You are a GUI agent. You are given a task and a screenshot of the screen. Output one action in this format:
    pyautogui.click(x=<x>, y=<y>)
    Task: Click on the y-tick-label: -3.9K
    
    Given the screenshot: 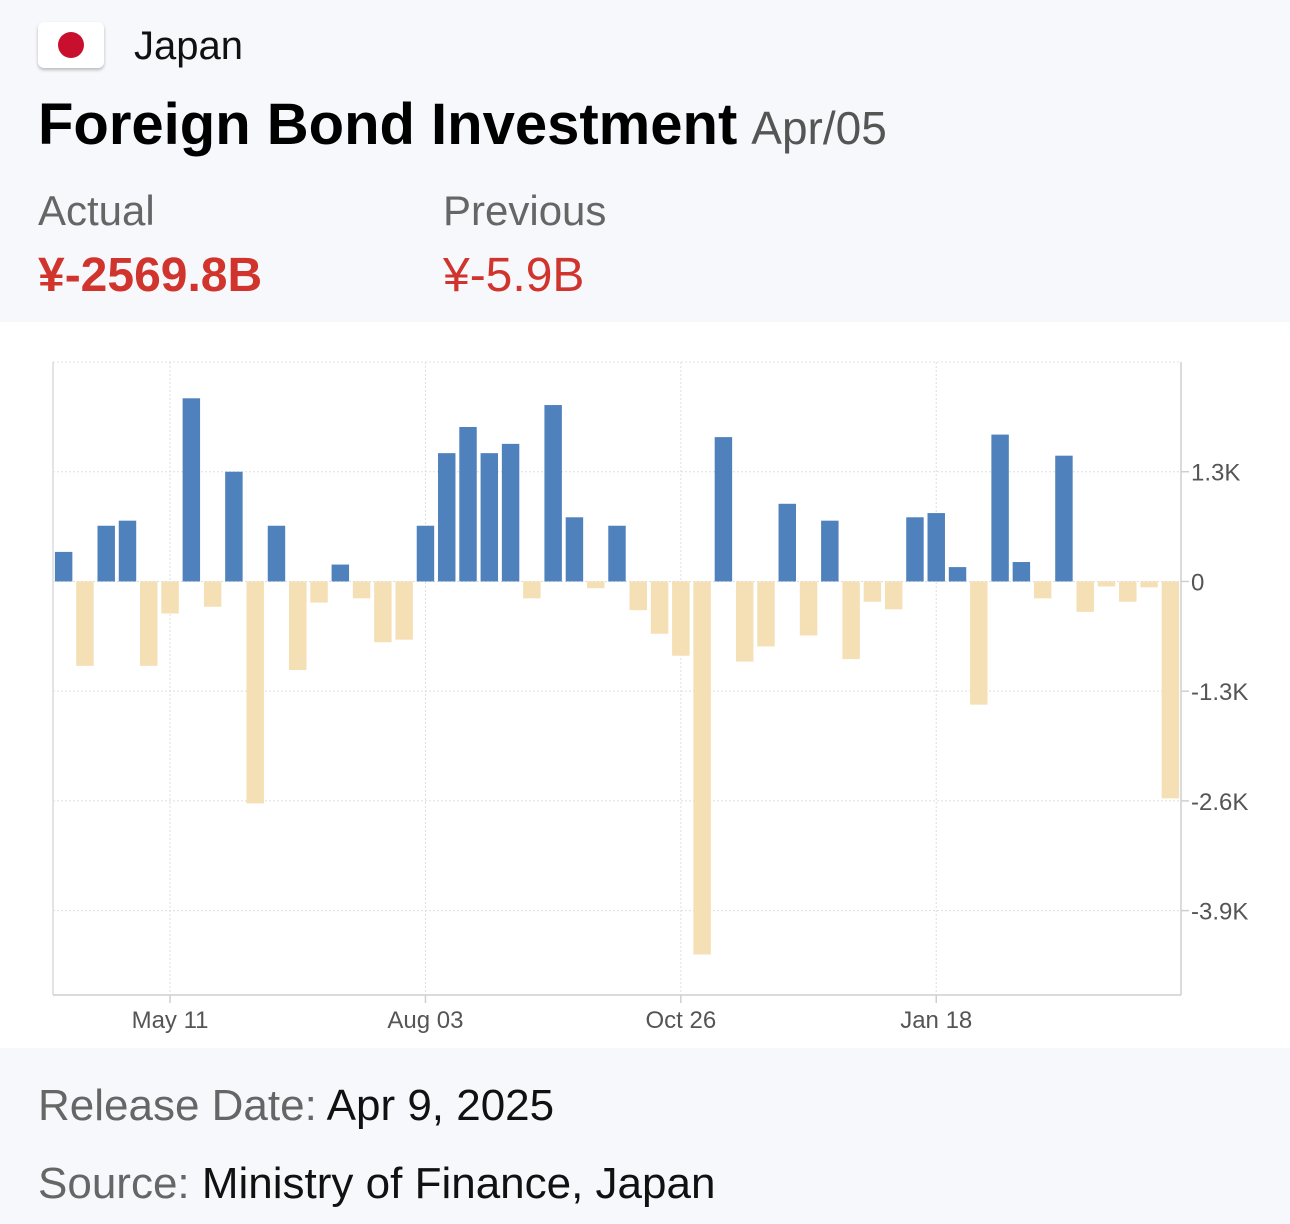 What is the action you would take?
    pyautogui.click(x=1219, y=912)
    